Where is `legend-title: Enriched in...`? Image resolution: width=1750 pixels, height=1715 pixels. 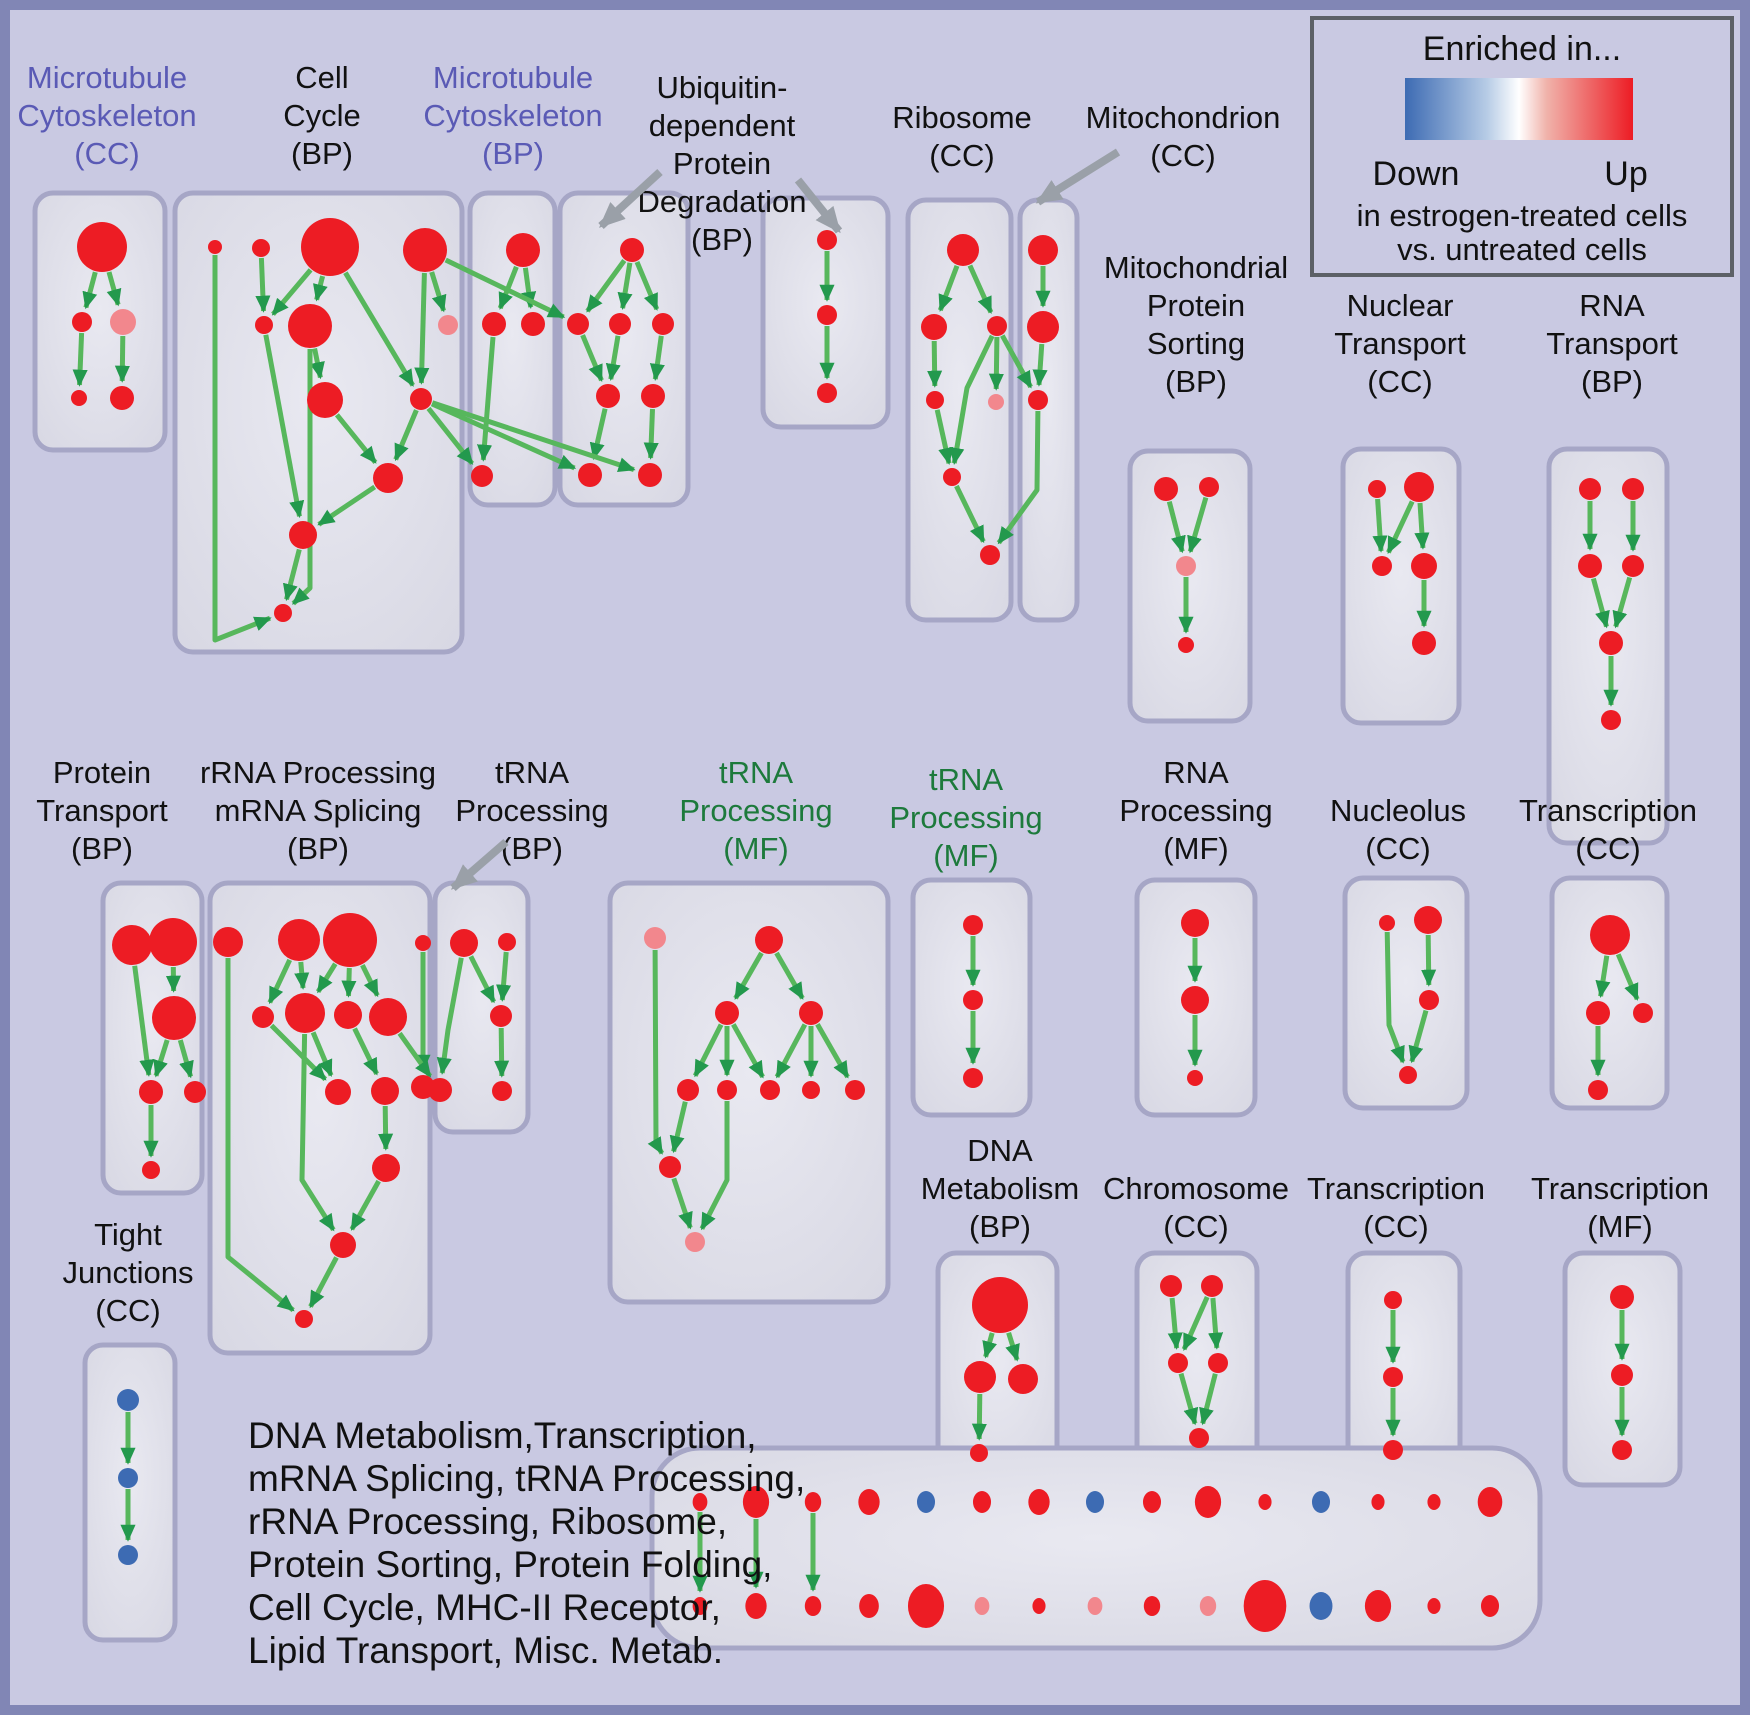
legend-title: Enriched in... is located at coordinates (1522, 49).